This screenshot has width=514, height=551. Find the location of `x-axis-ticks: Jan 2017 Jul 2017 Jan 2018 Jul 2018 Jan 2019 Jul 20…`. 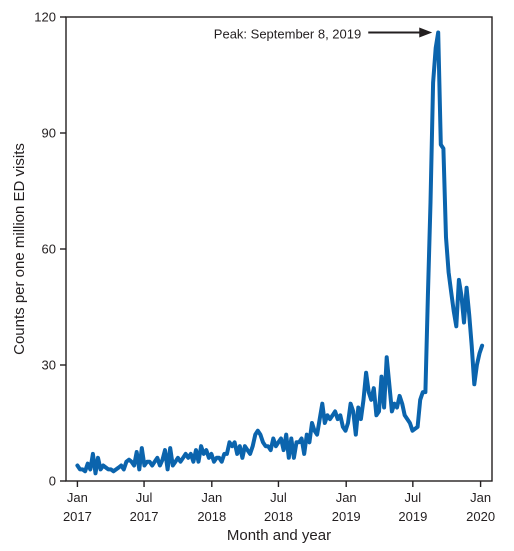

x-axis-ticks: Jan 2017 Jul 2017 Jan 2018 Jul 2018 Jan 2019 Jul 20… is located at coordinates (279, 502).